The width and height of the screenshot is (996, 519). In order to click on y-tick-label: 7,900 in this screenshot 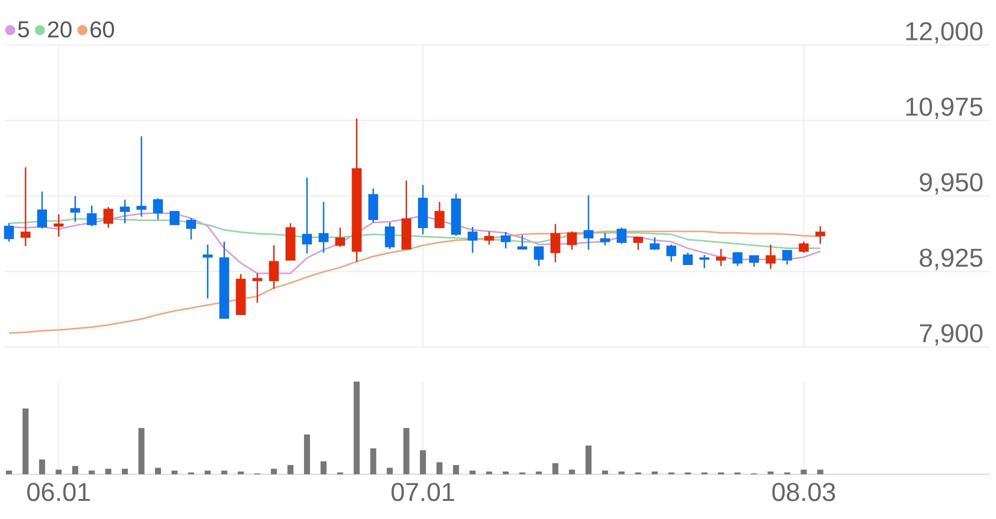, I will do `click(951, 335)`.